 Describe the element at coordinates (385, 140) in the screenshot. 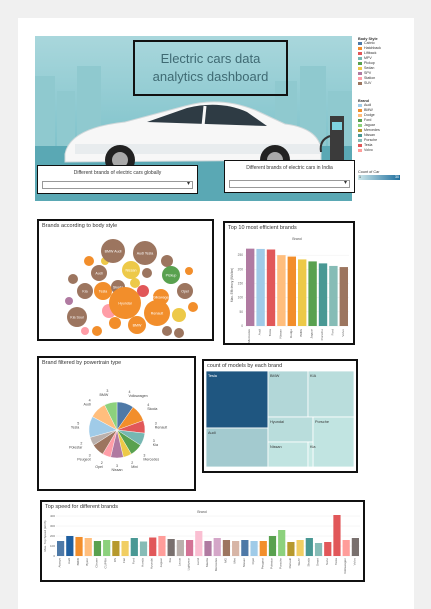

I see `brand-legend-item: Porsche` at that location.